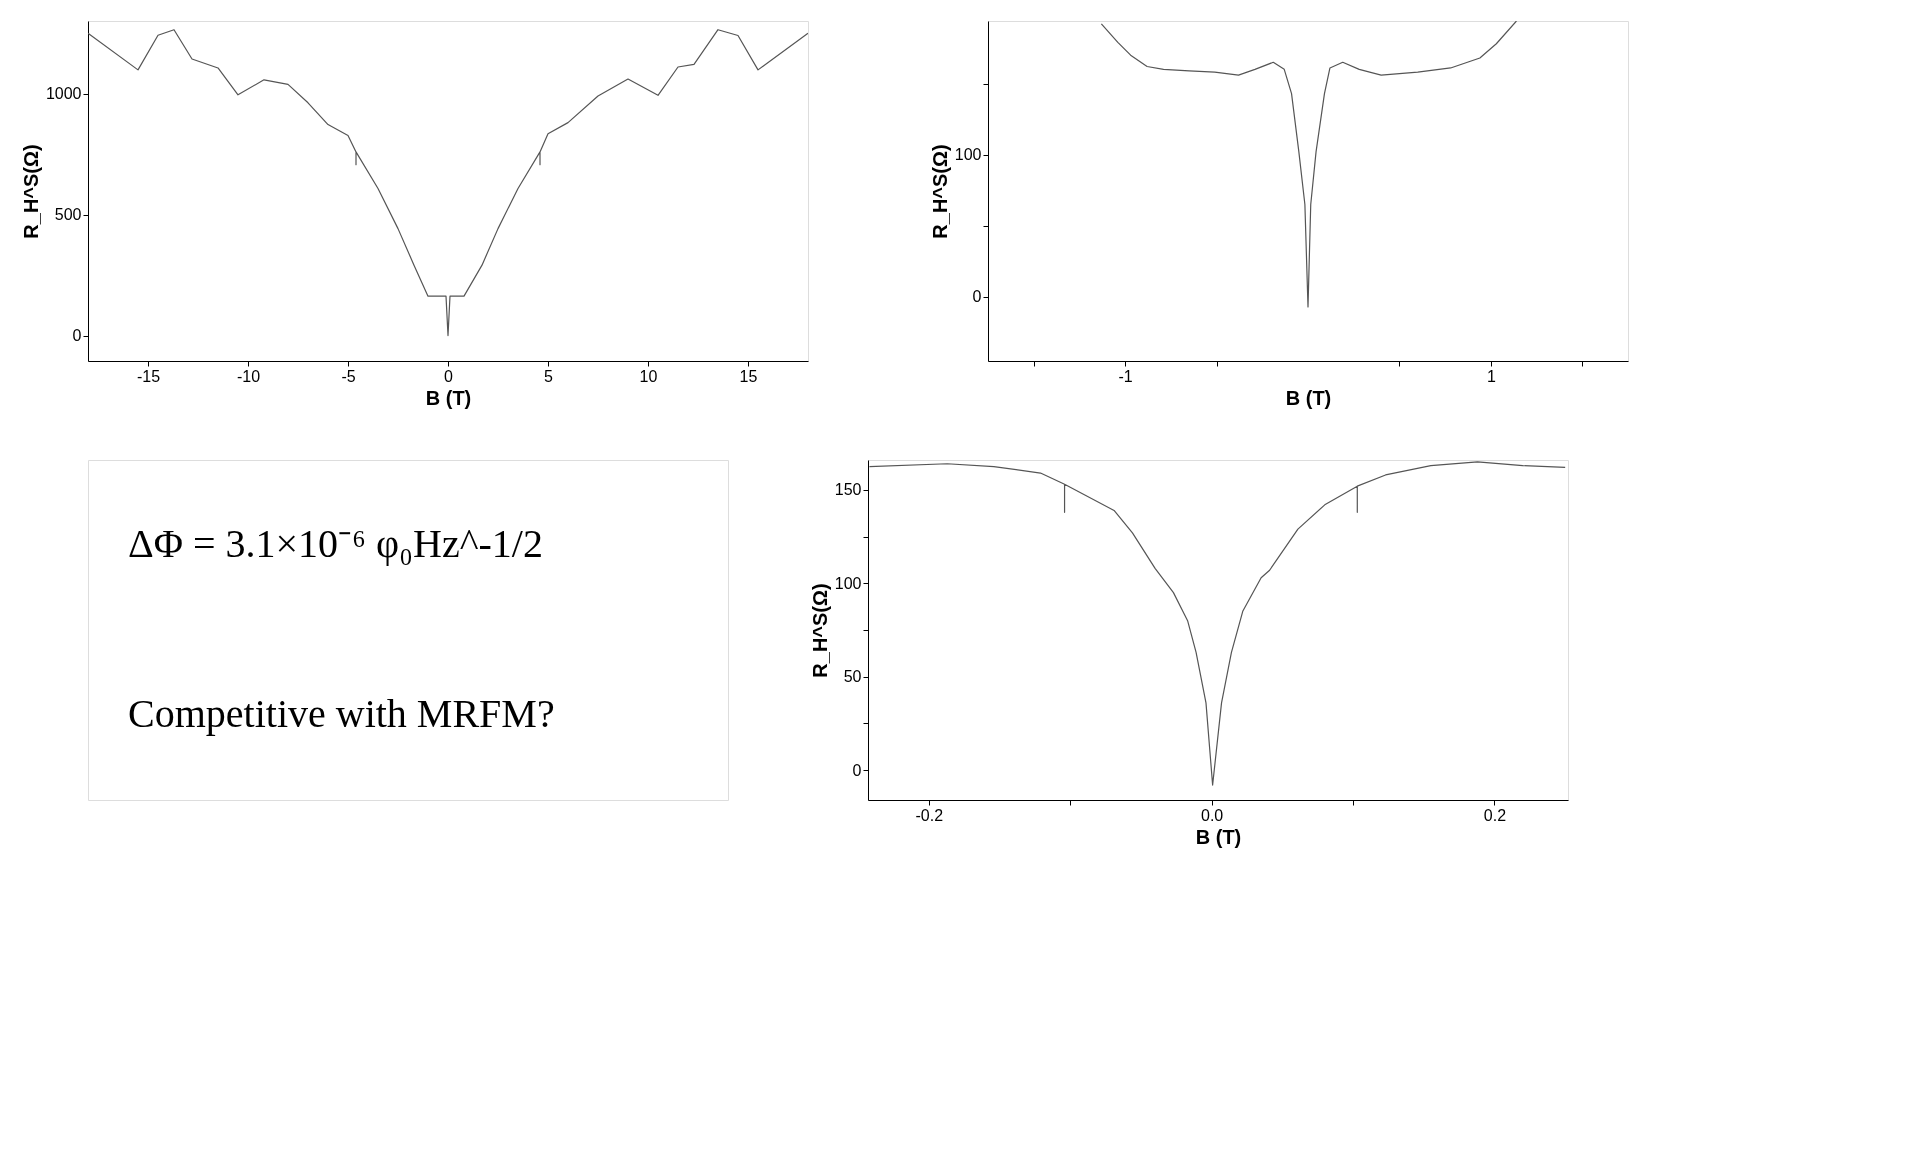  Describe the element at coordinates (852, 677) in the screenshot. I see `y-tick-label: 50` at that location.